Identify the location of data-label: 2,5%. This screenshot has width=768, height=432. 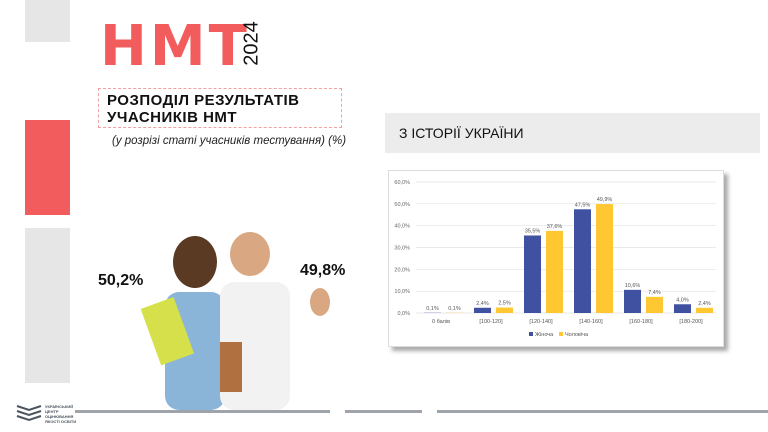
(504, 304).